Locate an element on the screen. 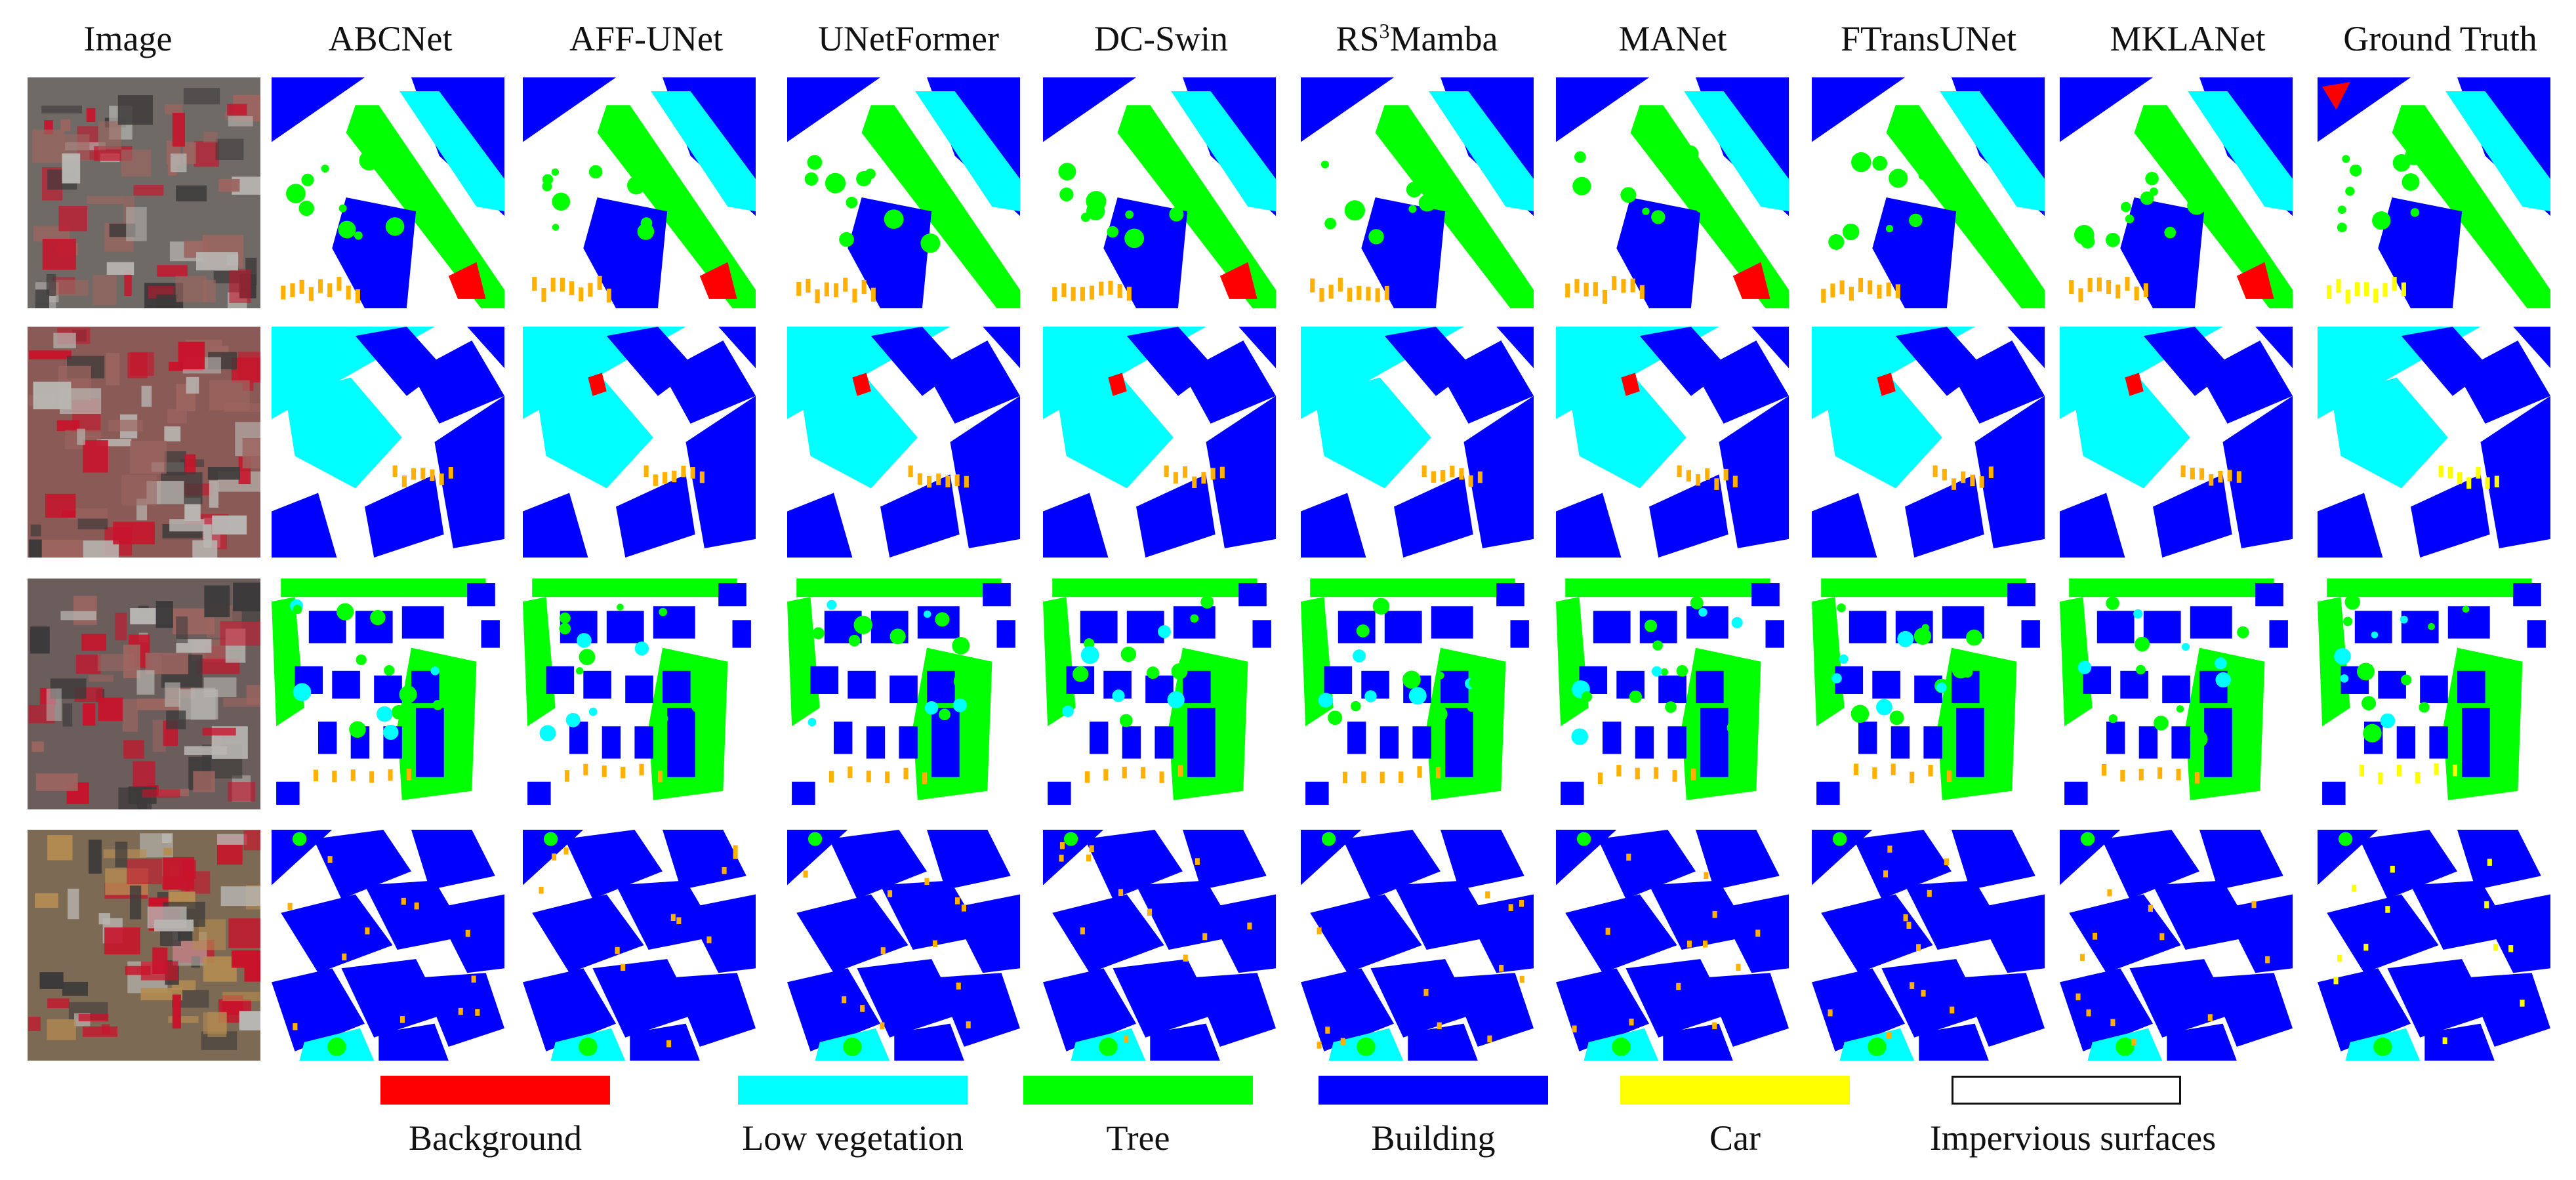  legend-label-car: Car is located at coordinates (1735, 1138).